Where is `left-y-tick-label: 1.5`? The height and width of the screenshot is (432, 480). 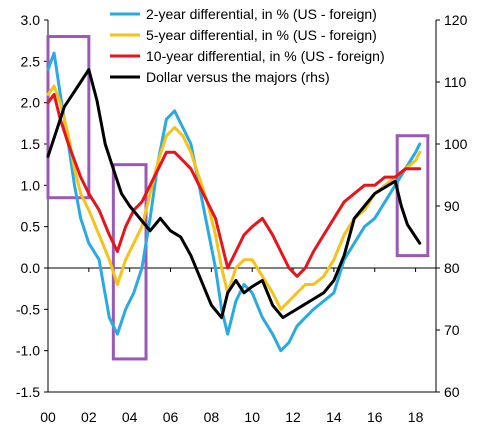
left-y-tick-label: 1.5 is located at coordinates (31, 144).